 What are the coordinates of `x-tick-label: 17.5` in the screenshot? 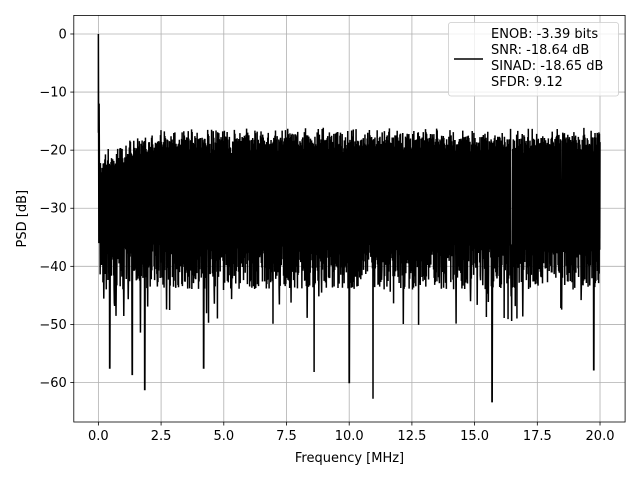 It's located at (537, 436).